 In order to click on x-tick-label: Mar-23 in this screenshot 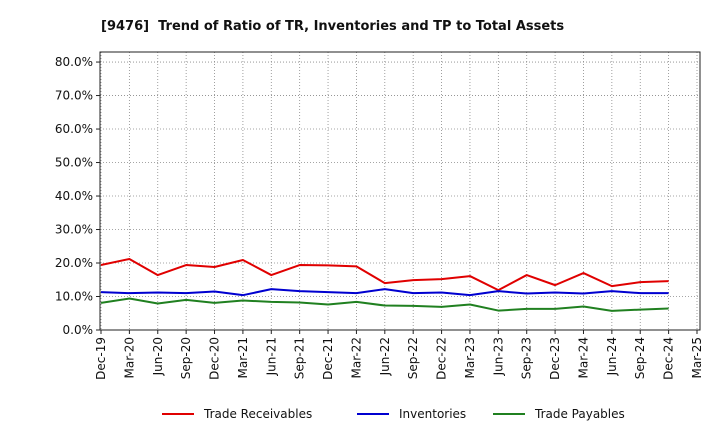, I will do `click(470, 357)`.